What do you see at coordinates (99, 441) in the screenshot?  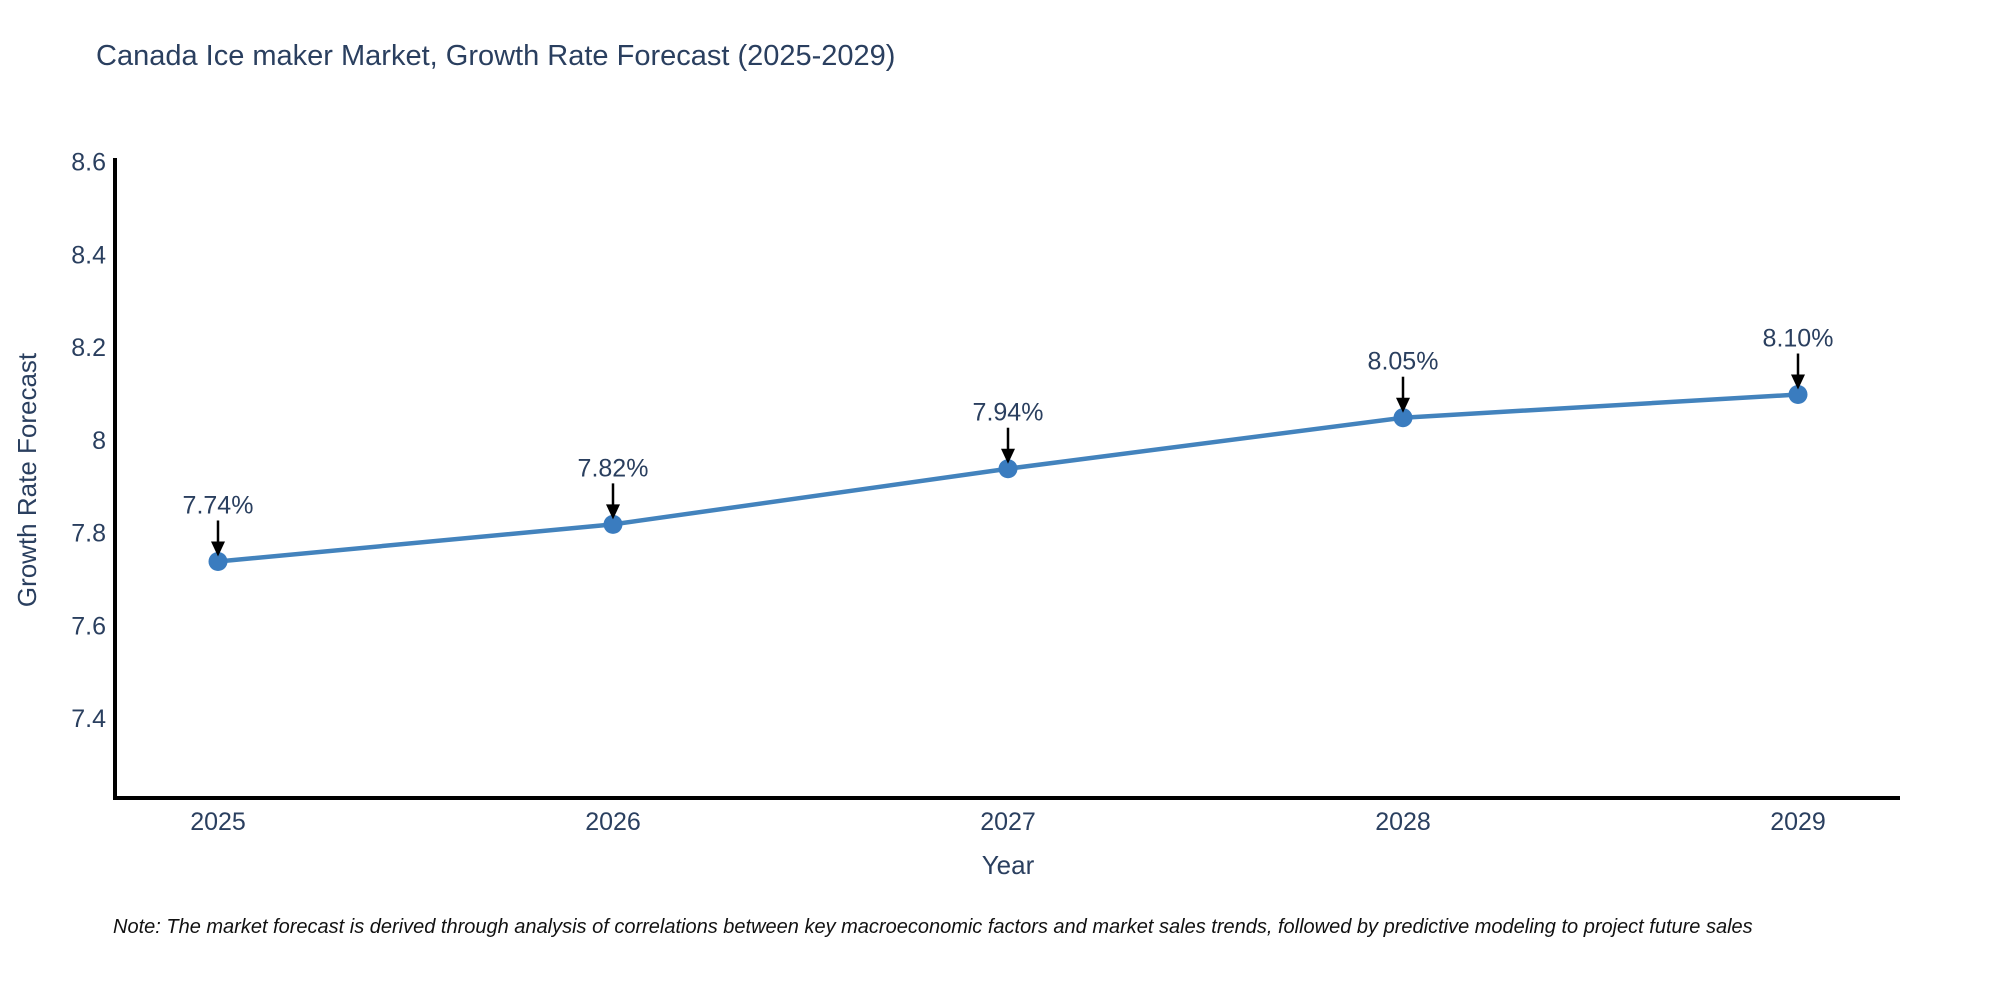 I see `y-tick-label: 8` at bounding box center [99, 441].